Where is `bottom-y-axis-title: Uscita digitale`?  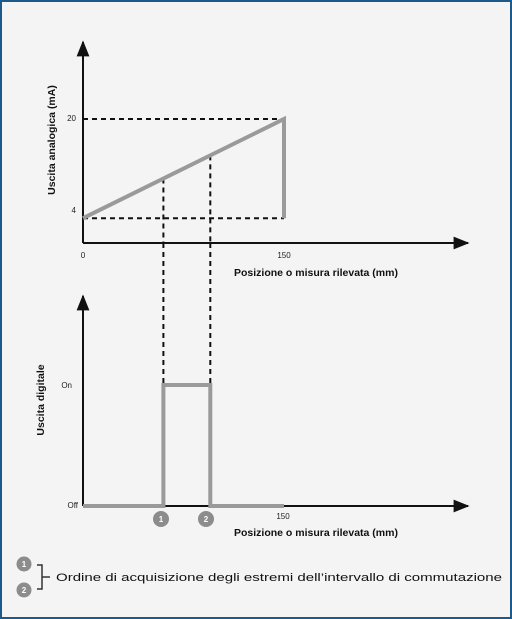
bottom-y-axis-title: Uscita digitale is located at coordinates (41, 399).